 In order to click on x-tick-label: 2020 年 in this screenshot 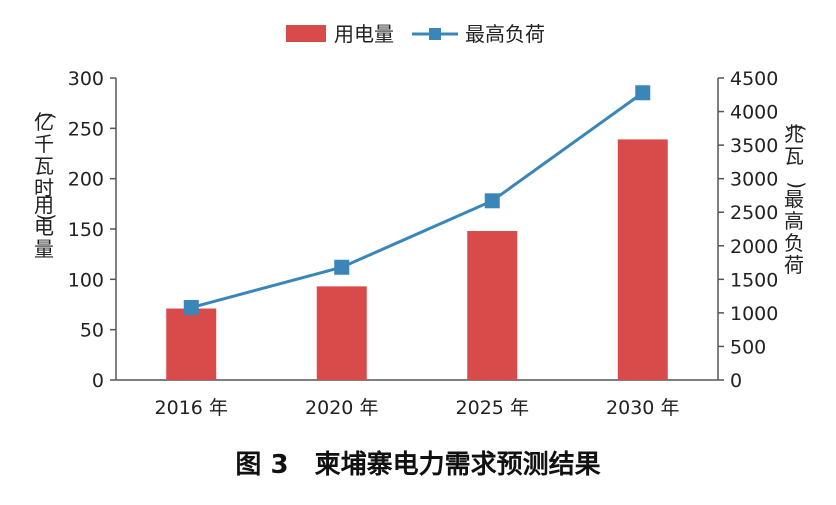, I will do `click(341, 408)`.